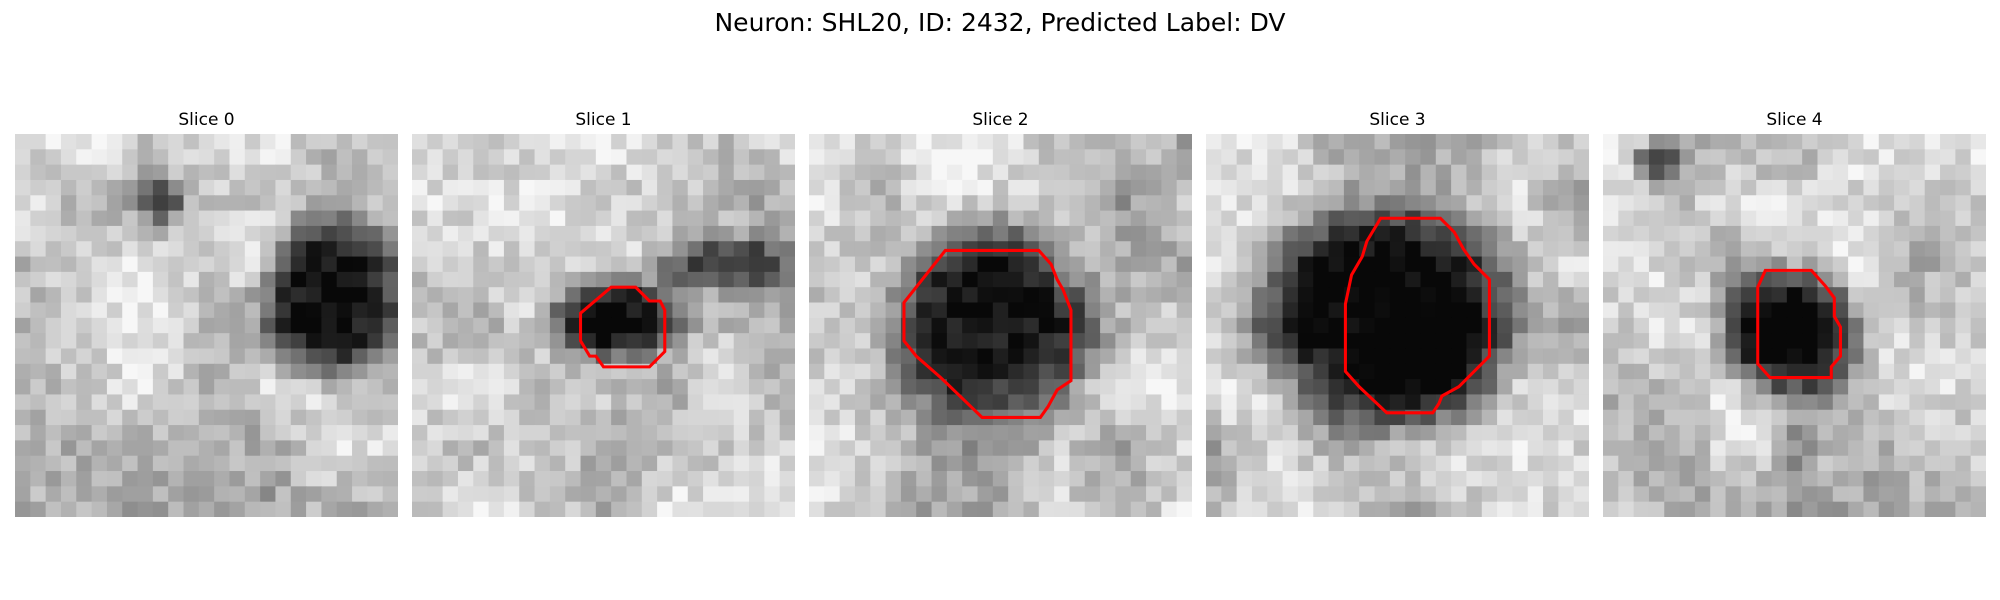 This screenshot has width=2000, height=600. I want to click on slice-panel-0: Slice 0, so click(206, 312).